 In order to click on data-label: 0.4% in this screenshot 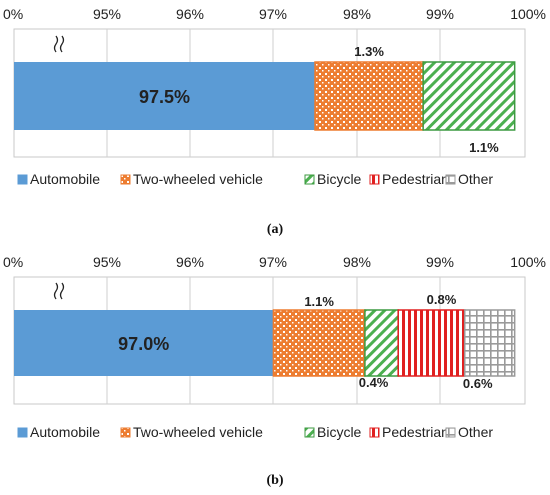, I will do `click(374, 382)`.